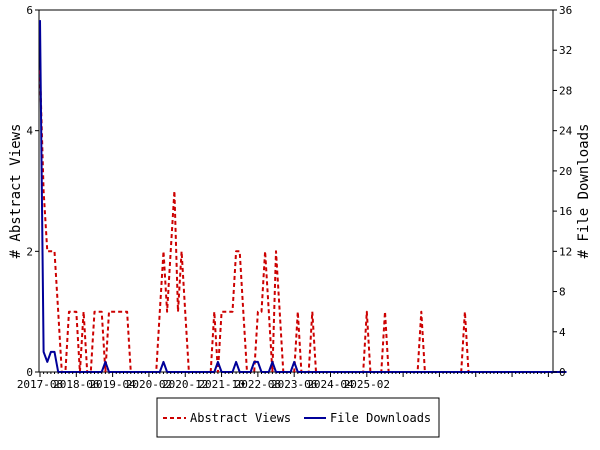 This screenshot has width=600, height=450. I want to click on legend-box, so click(298, 417).